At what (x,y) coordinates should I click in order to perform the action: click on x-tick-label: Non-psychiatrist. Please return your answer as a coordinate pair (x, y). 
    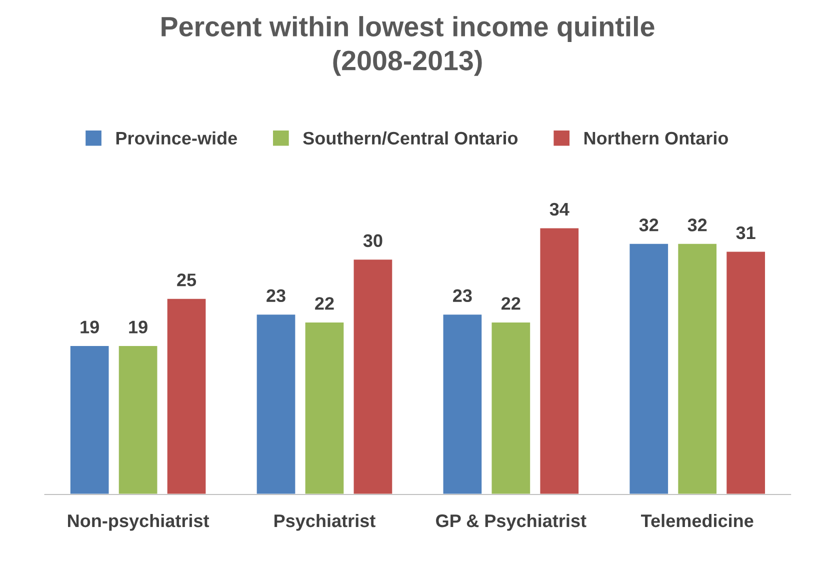
    Looking at the image, I should click on (139, 522).